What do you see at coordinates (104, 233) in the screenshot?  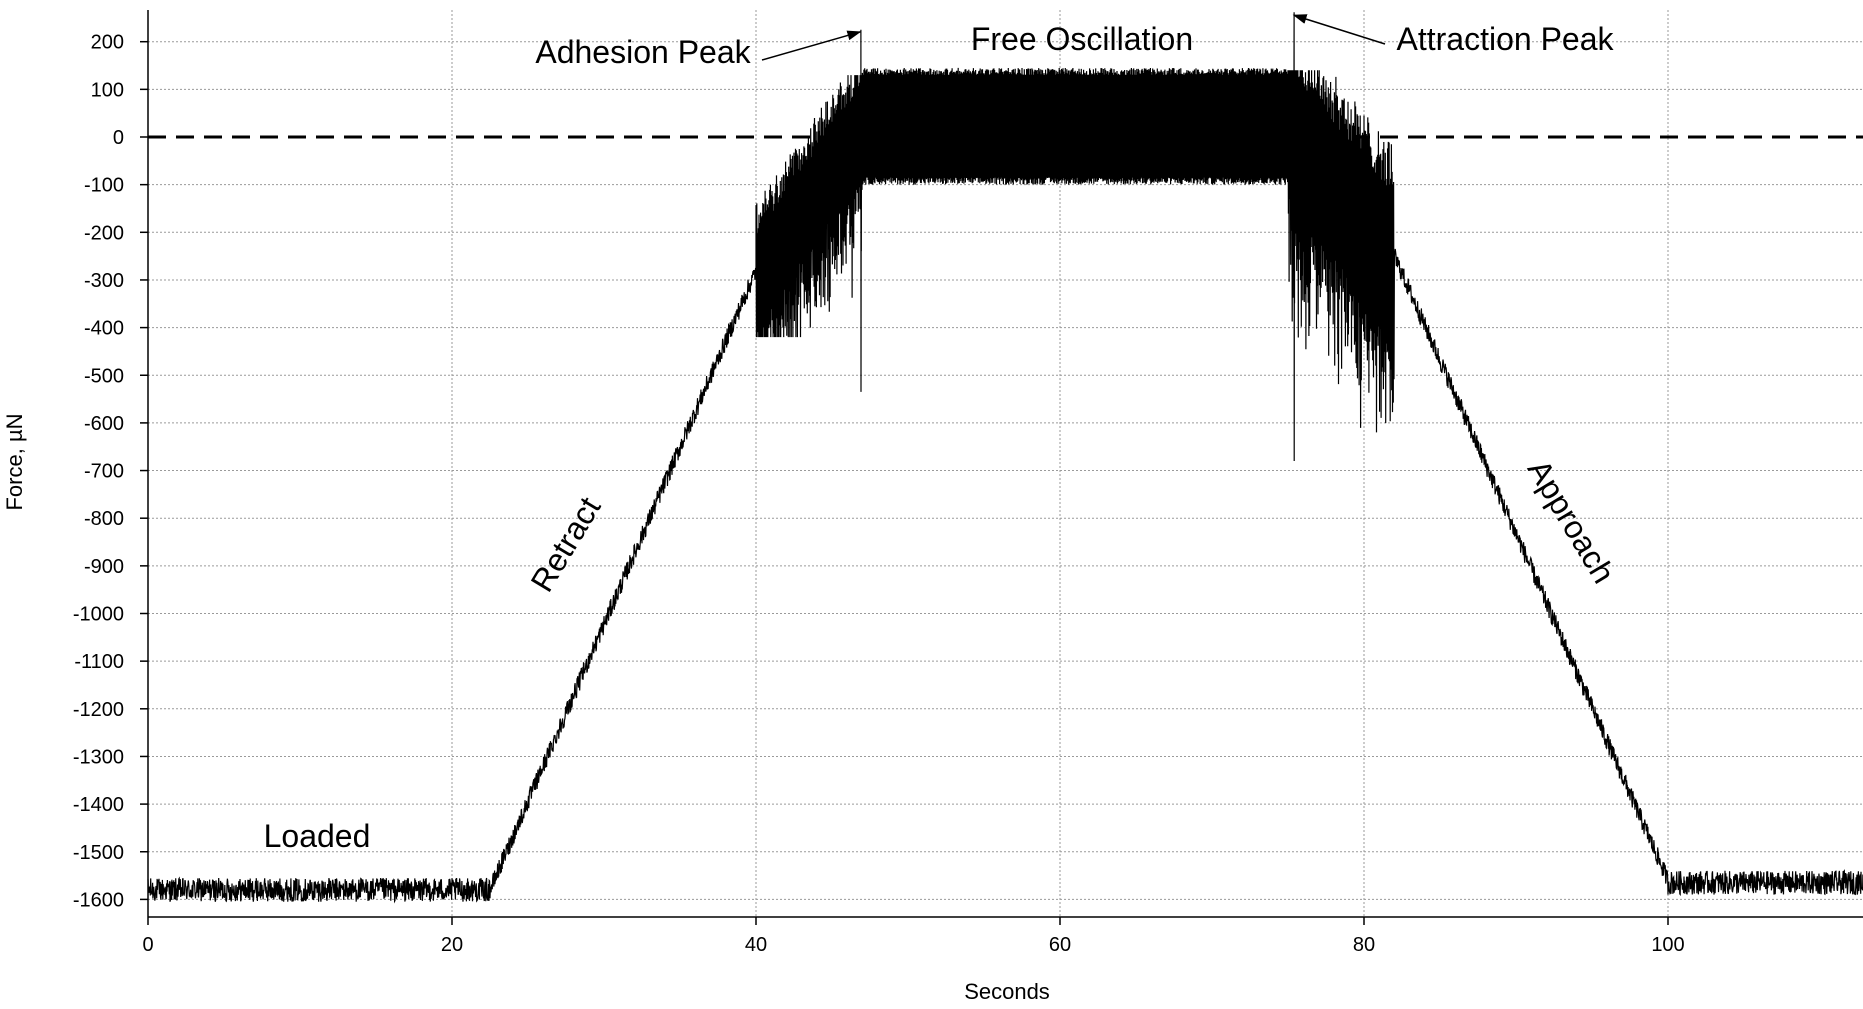 I see `y-tick-label: -200` at bounding box center [104, 233].